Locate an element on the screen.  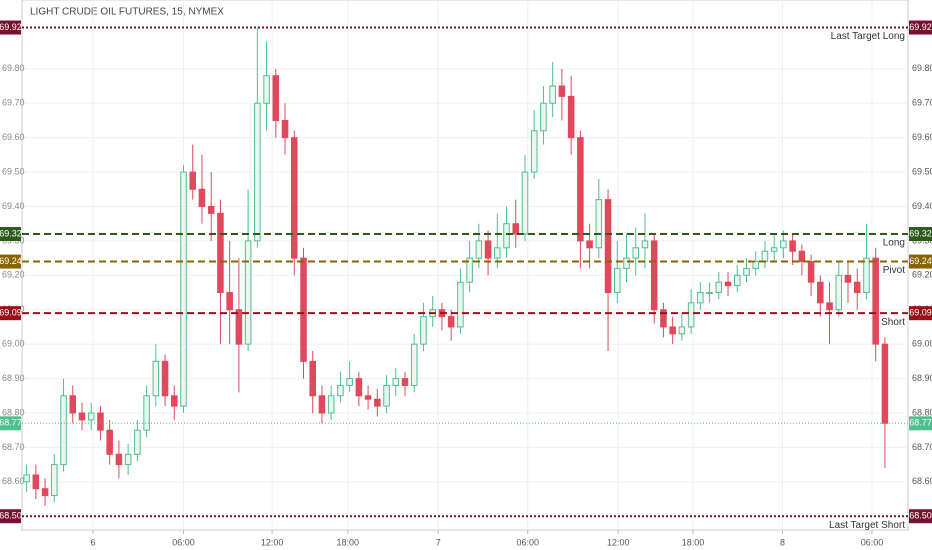
level-name: Pivot is located at coordinates (894, 270).